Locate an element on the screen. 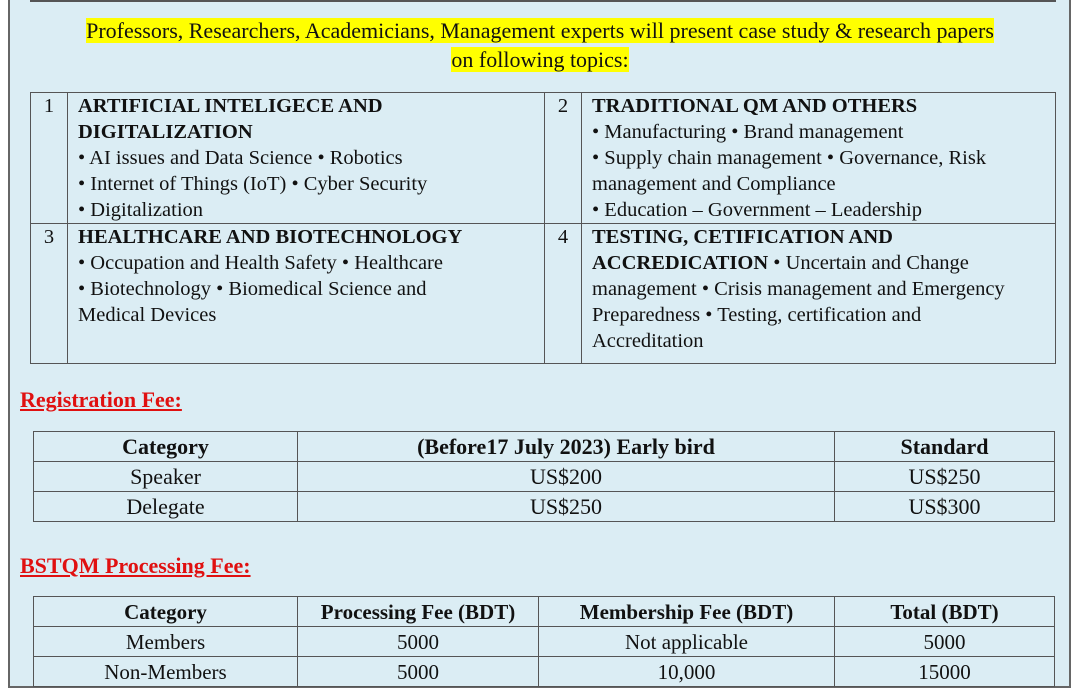 The width and height of the screenshot is (1080, 688). table-cell: Non-Members is located at coordinates (165, 671).